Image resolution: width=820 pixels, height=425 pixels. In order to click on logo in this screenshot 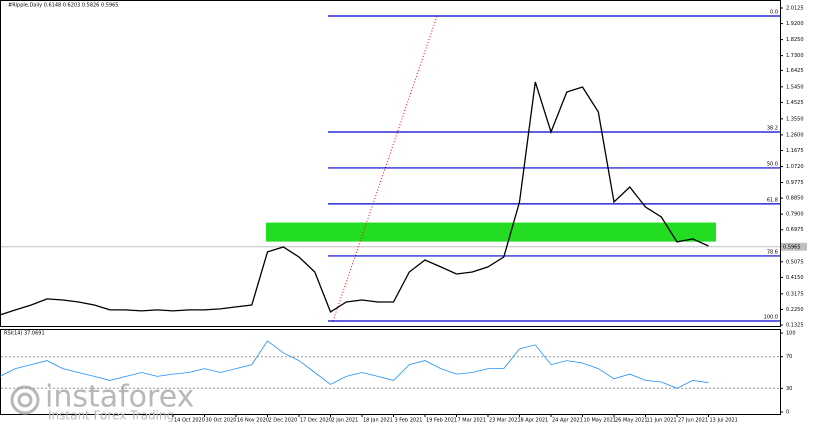, I will do `click(25, 400)`.